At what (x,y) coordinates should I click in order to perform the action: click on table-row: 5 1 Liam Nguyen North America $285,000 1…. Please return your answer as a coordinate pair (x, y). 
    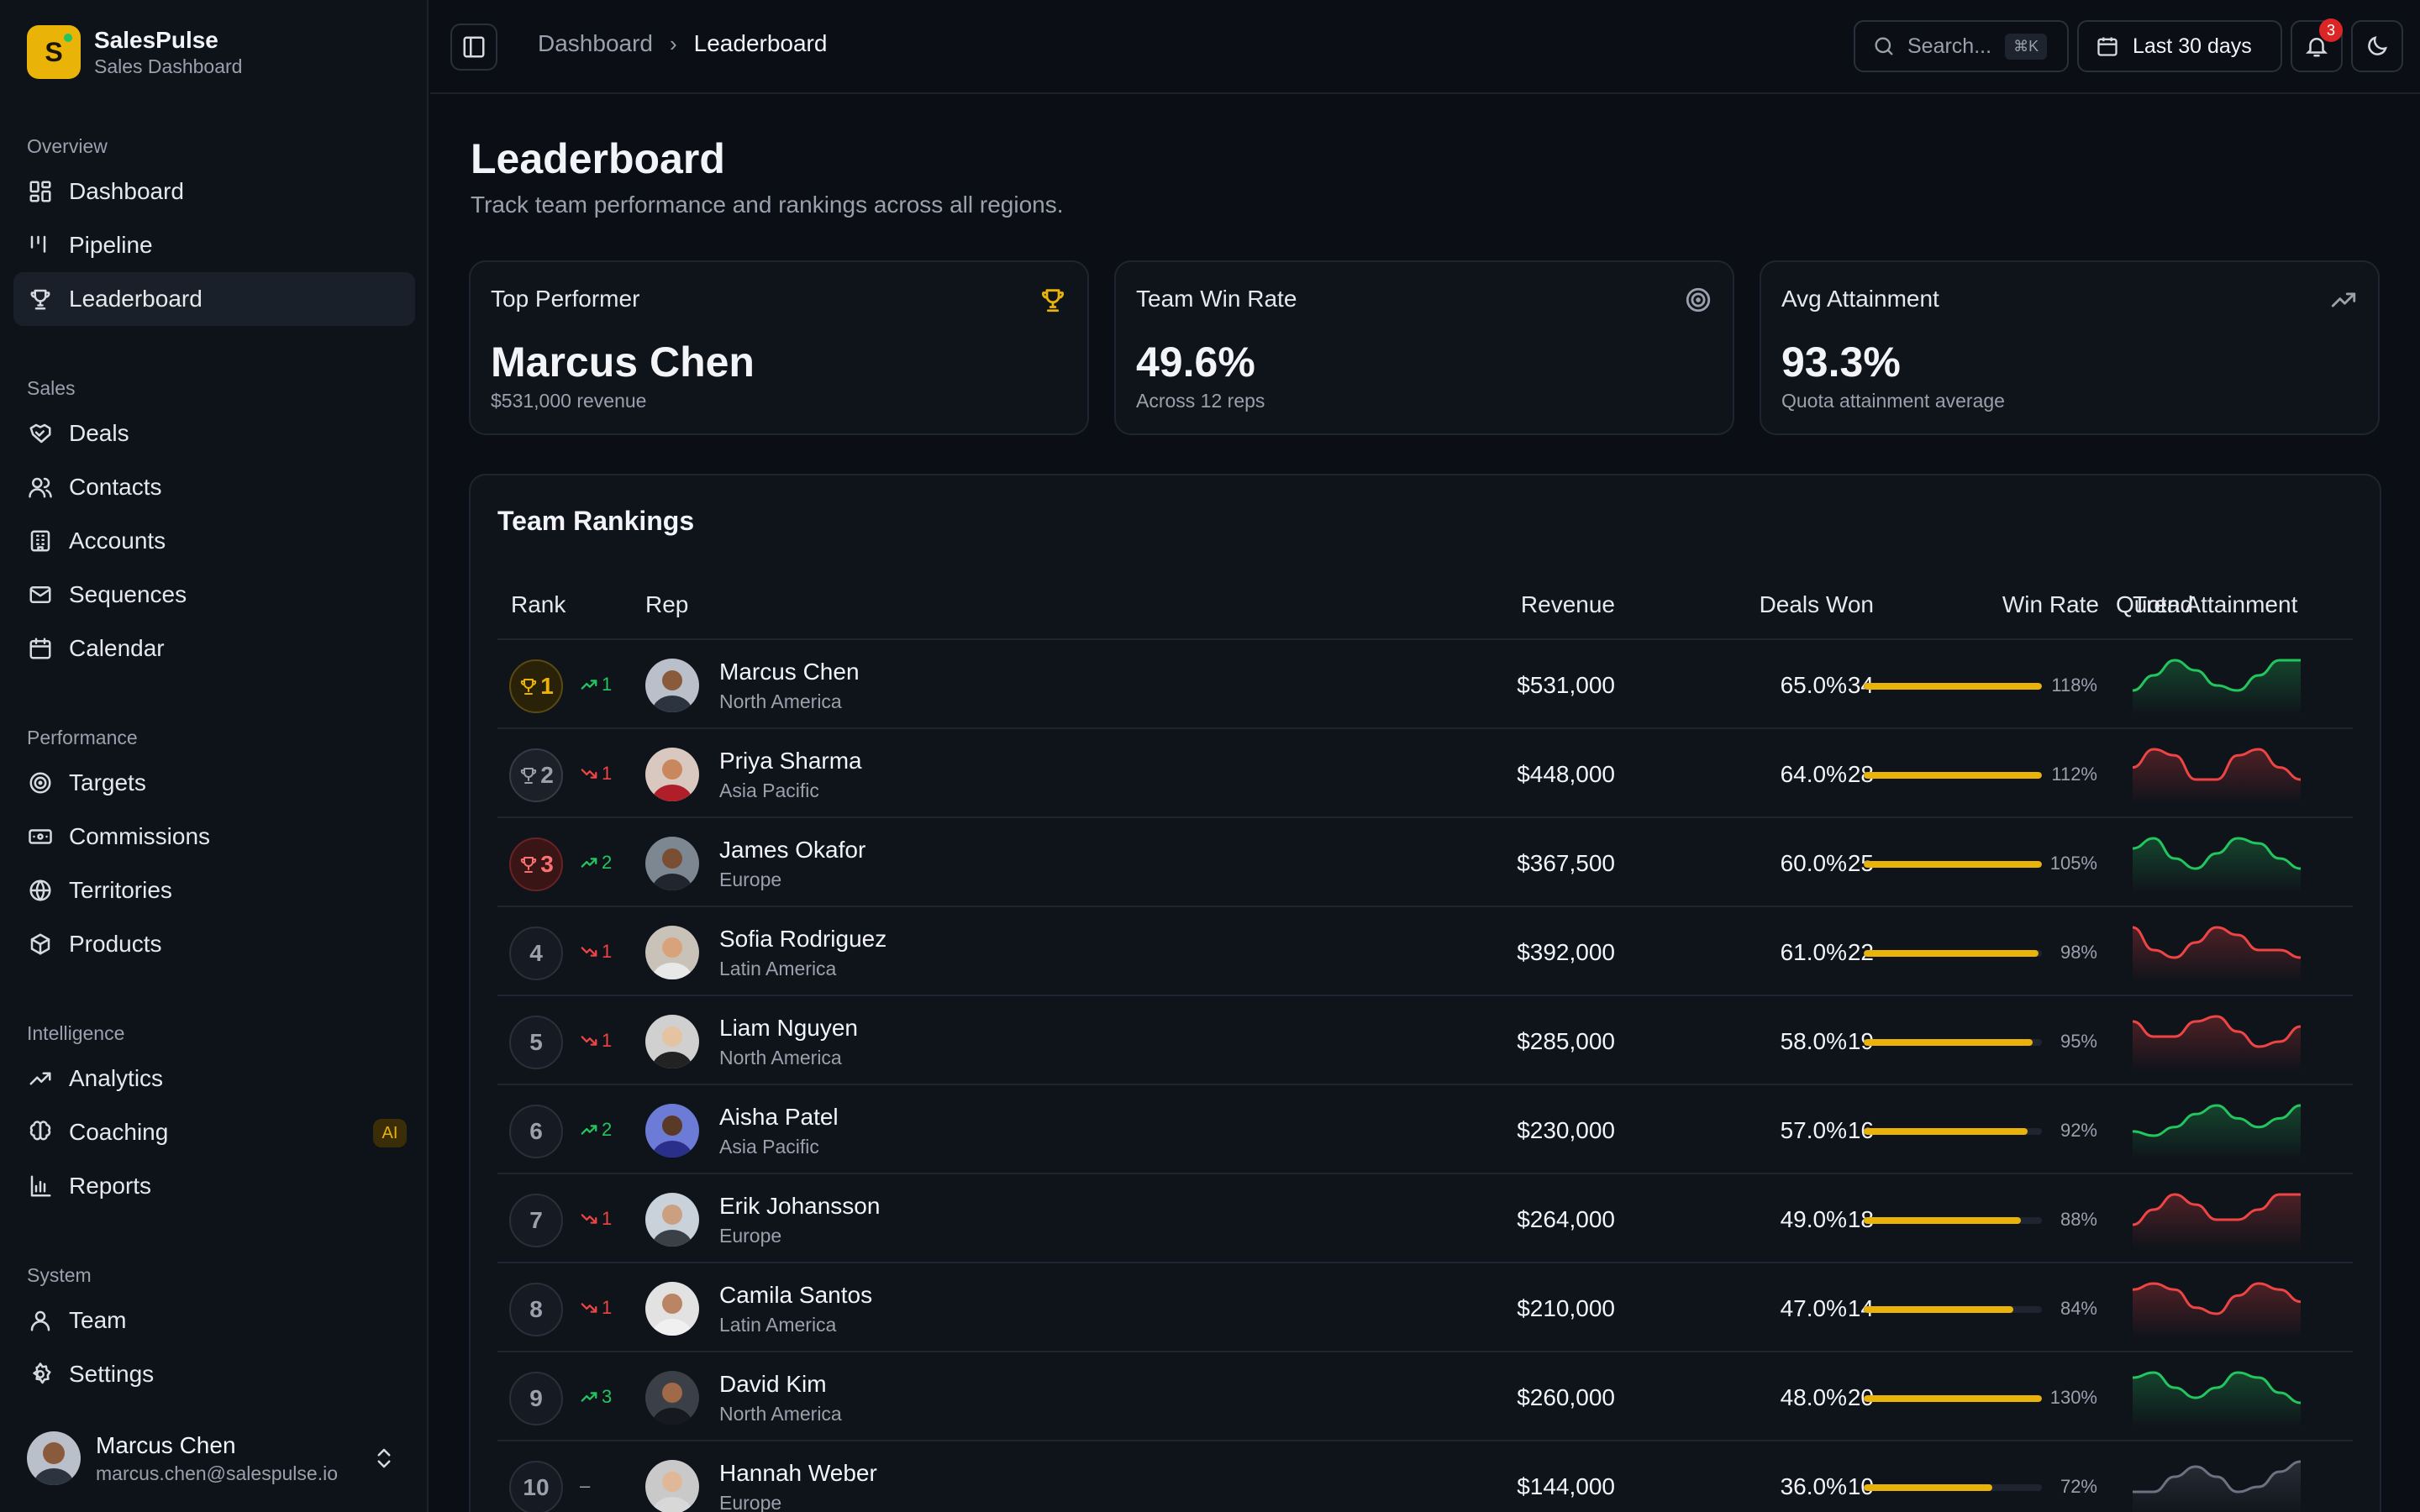
    Looking at the image, I should click on (1425, 1040).